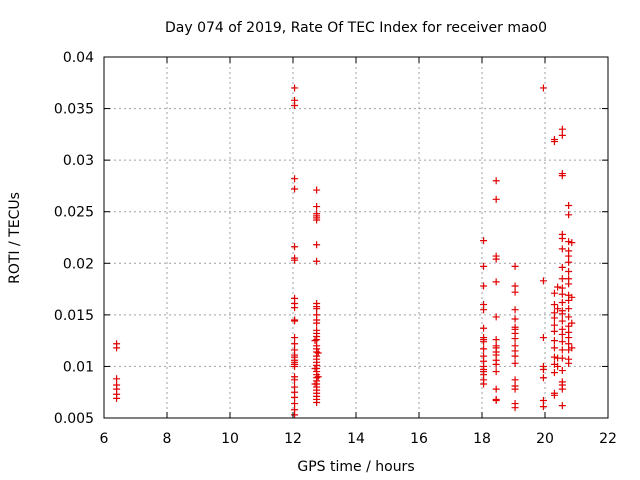  Describe the element at coordinates (356, 439) in the screenshot. I see `x-tick-label: 14` at that location.